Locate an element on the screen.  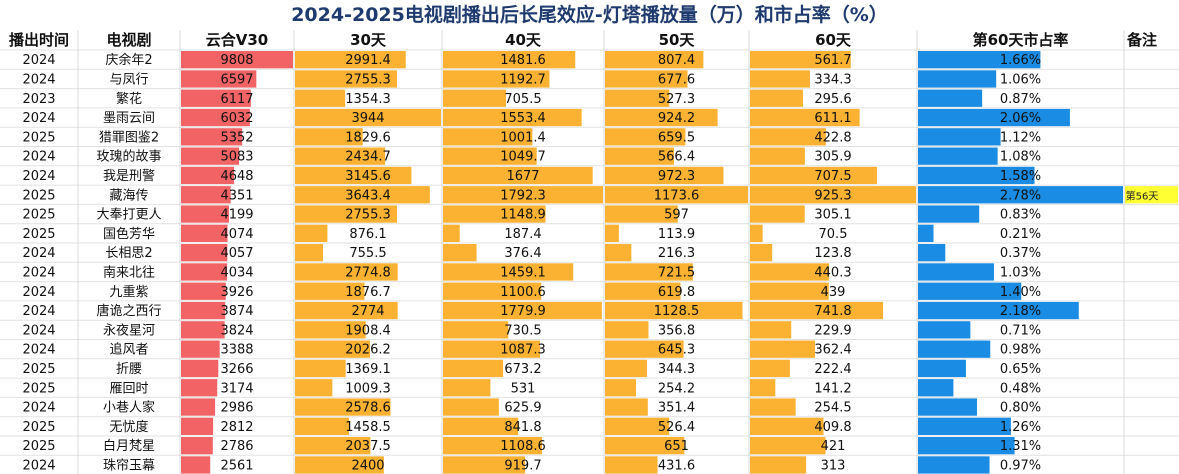
day50-value-label: 527.3 is located at coordinates (676, 99).